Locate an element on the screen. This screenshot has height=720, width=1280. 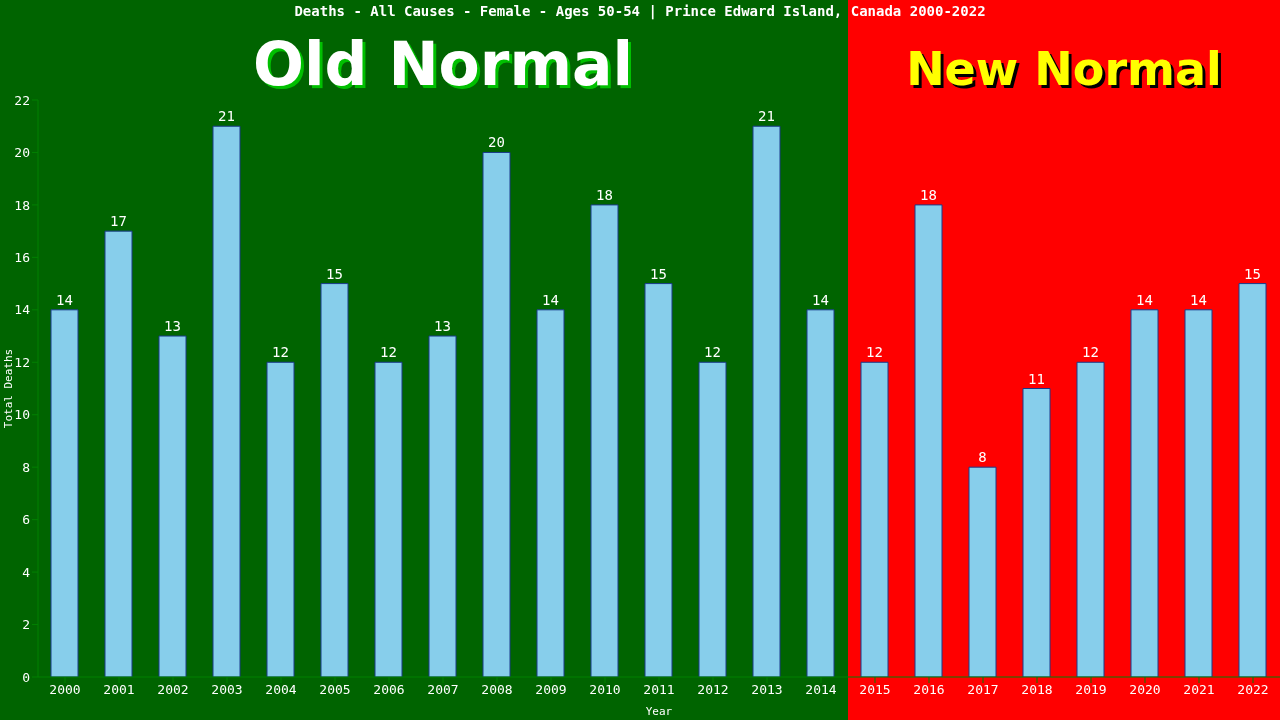
x-tick-label: 2006 is located at coordinates (389, 690).